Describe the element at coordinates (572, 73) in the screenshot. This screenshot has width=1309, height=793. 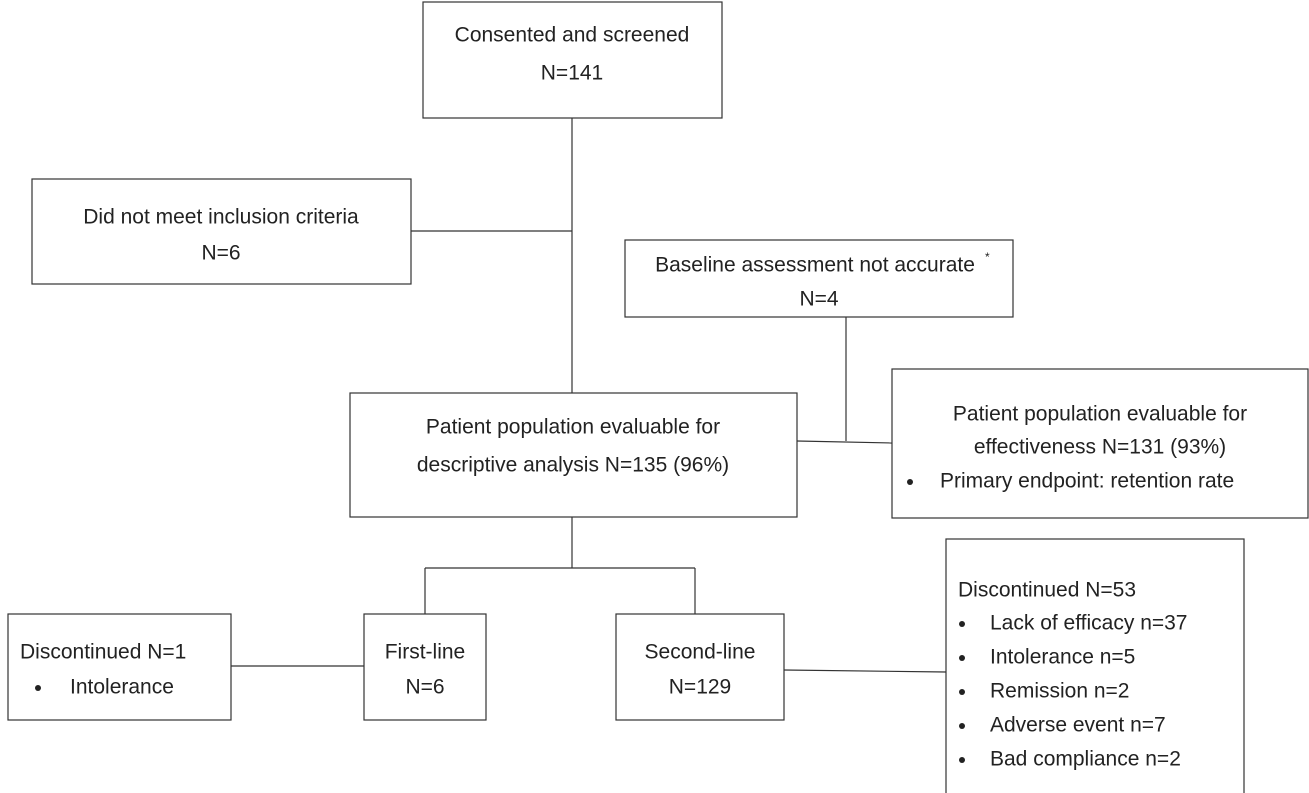
I see `node-text: N=141` at that location.